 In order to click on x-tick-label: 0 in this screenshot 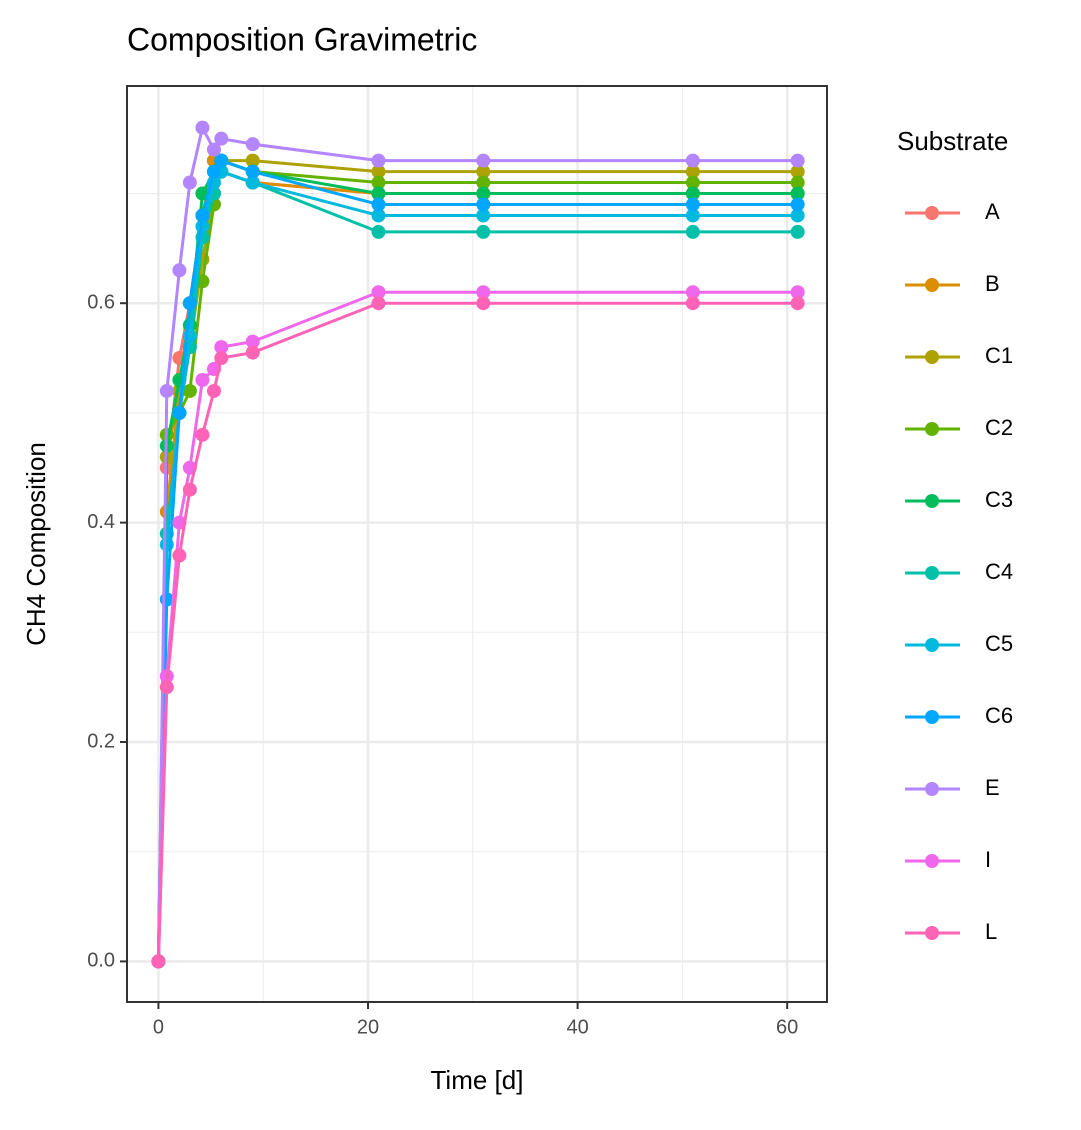, I will do `click(158, 1027)`.